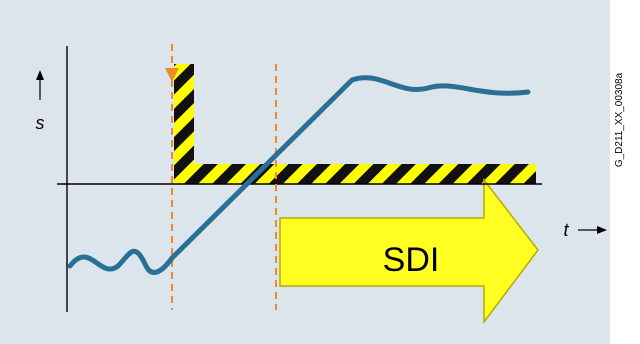 The width and height of the screenshot is (640, 344). What do you see at coordinates (40, 75) in the screenshot?
I see `y-axis-label-arrow-head` at bounding box center [40, 75].